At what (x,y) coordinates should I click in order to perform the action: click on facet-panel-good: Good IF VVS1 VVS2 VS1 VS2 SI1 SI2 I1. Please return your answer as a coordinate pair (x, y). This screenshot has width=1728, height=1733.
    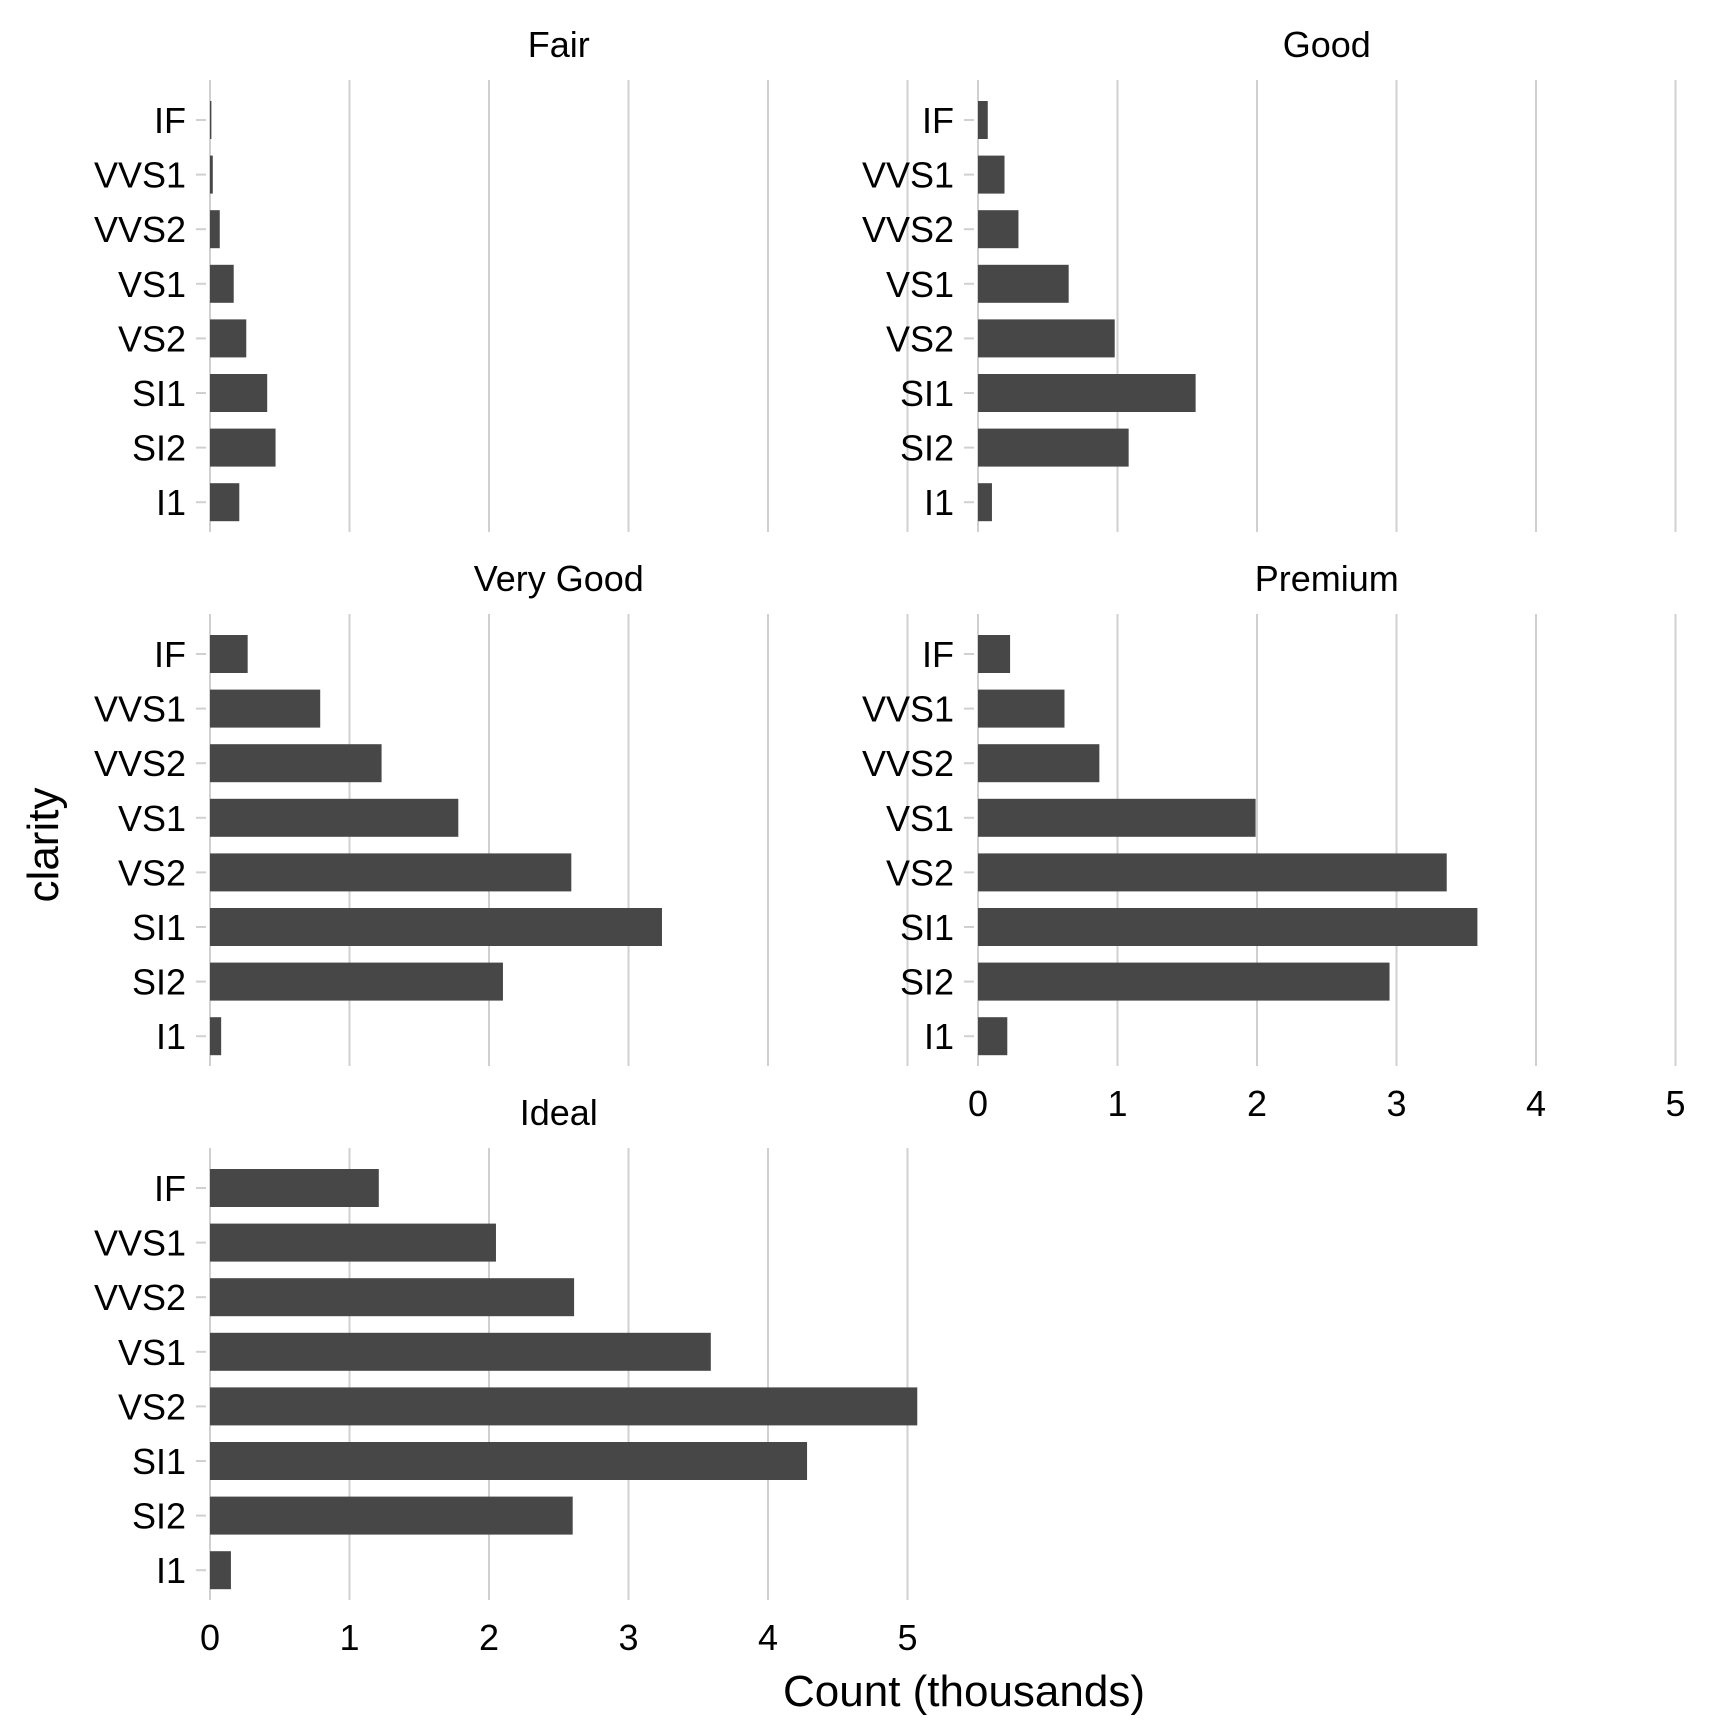
    Looking at the image, I should click on (1269, 278).